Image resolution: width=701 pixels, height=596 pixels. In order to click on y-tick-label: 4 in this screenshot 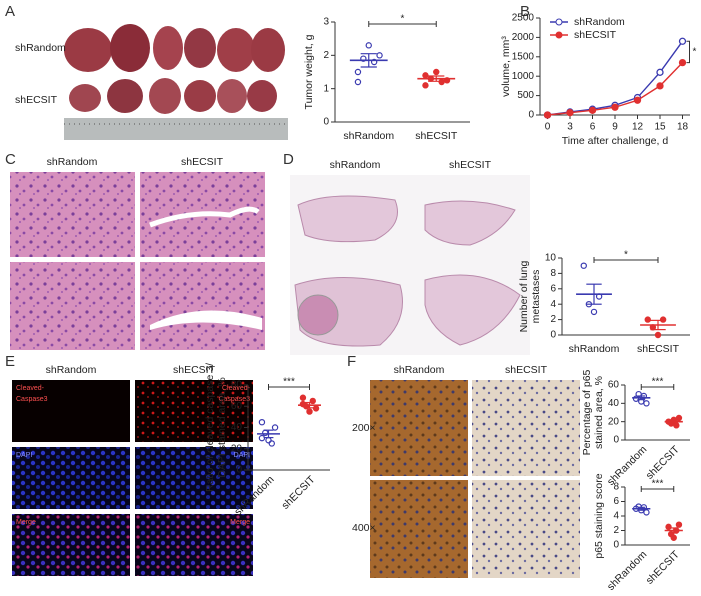, I will do `click(553, 304)`.